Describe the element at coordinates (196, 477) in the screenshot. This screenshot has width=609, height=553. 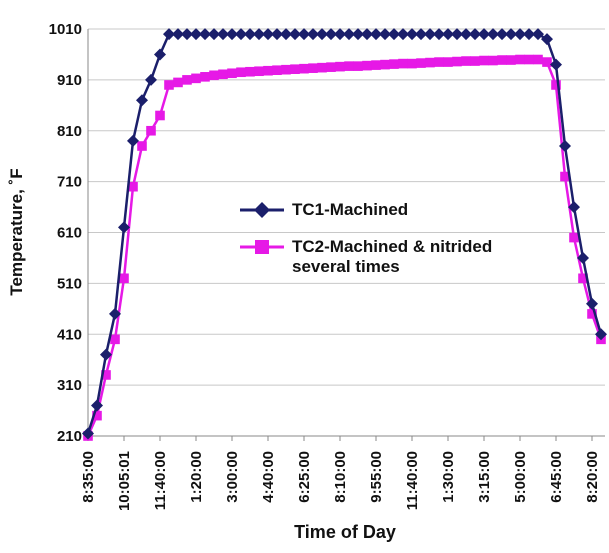
I see `x-tick-label: 1:20:00` at that location.